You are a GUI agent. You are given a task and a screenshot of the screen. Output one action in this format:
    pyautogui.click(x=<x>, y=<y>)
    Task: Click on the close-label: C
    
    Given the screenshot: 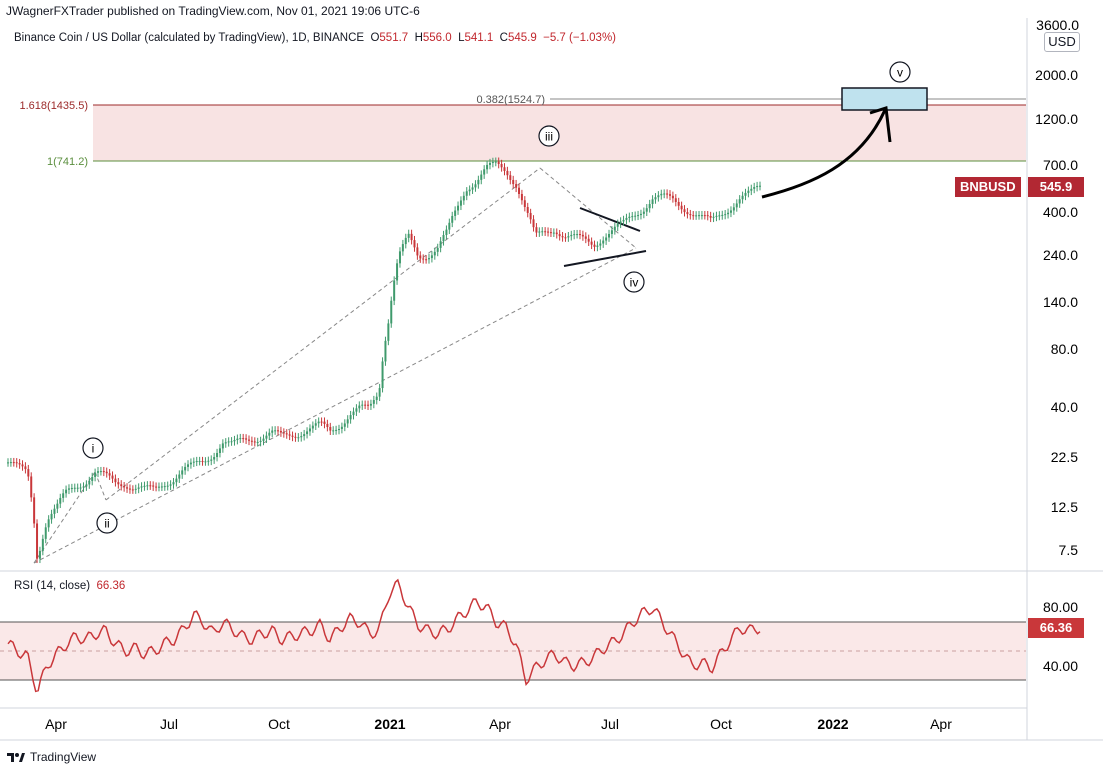 What is the action you would take?
    pyautogui.click(x=503, y=38)
    